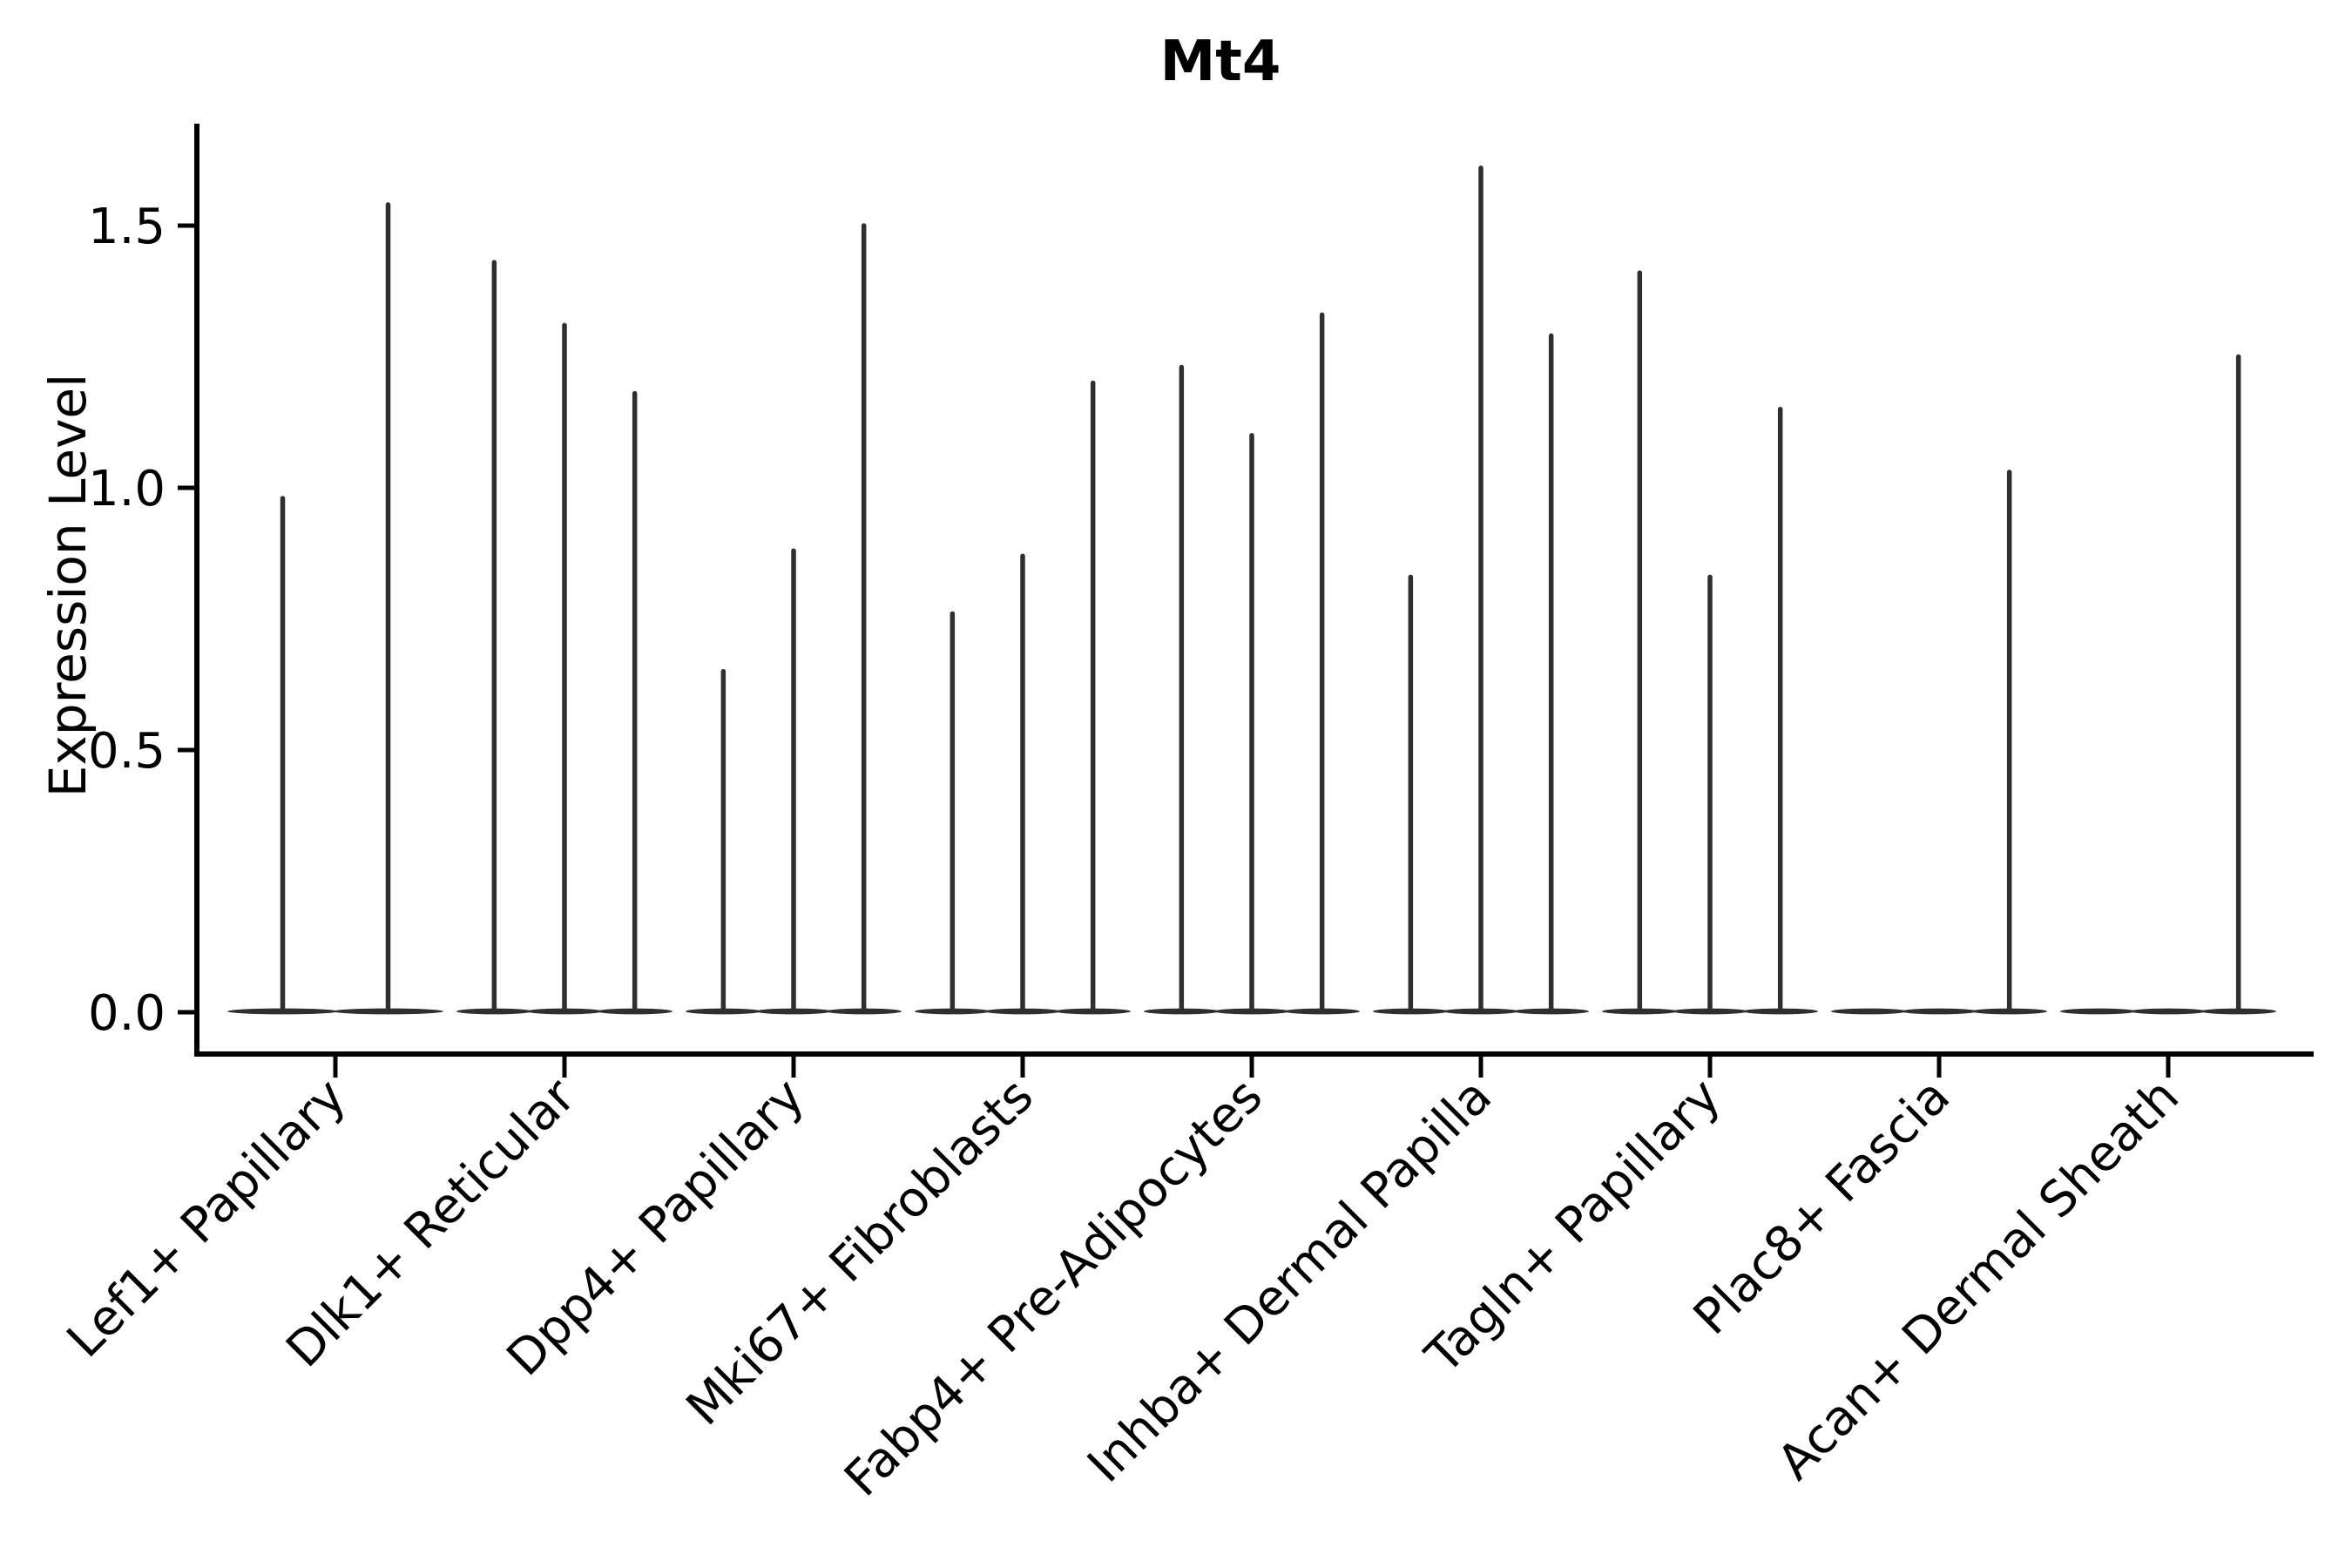  What do you see at coordinates (127, 1014) in the screenshot?
I see `y-tick-label: 0.0` at bounding box center [127, 1014].